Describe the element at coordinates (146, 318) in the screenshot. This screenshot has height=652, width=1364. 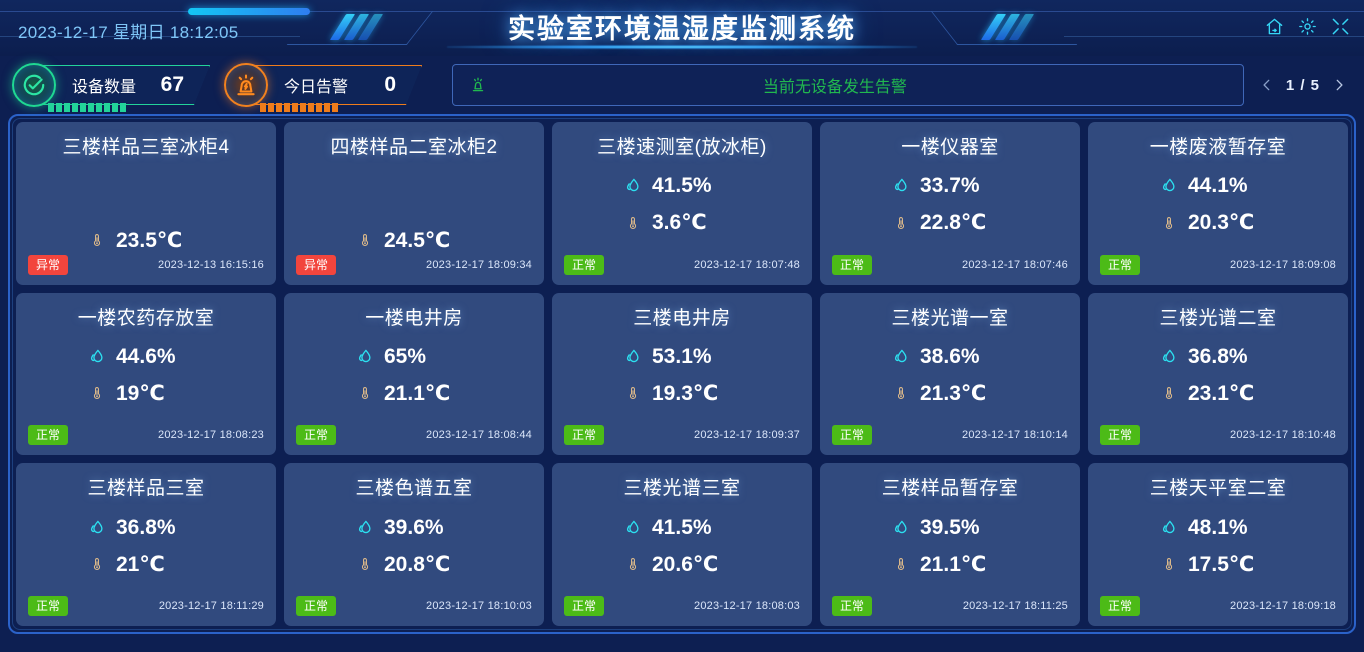
I see `device-name: 一楼农药存放室` at that location.